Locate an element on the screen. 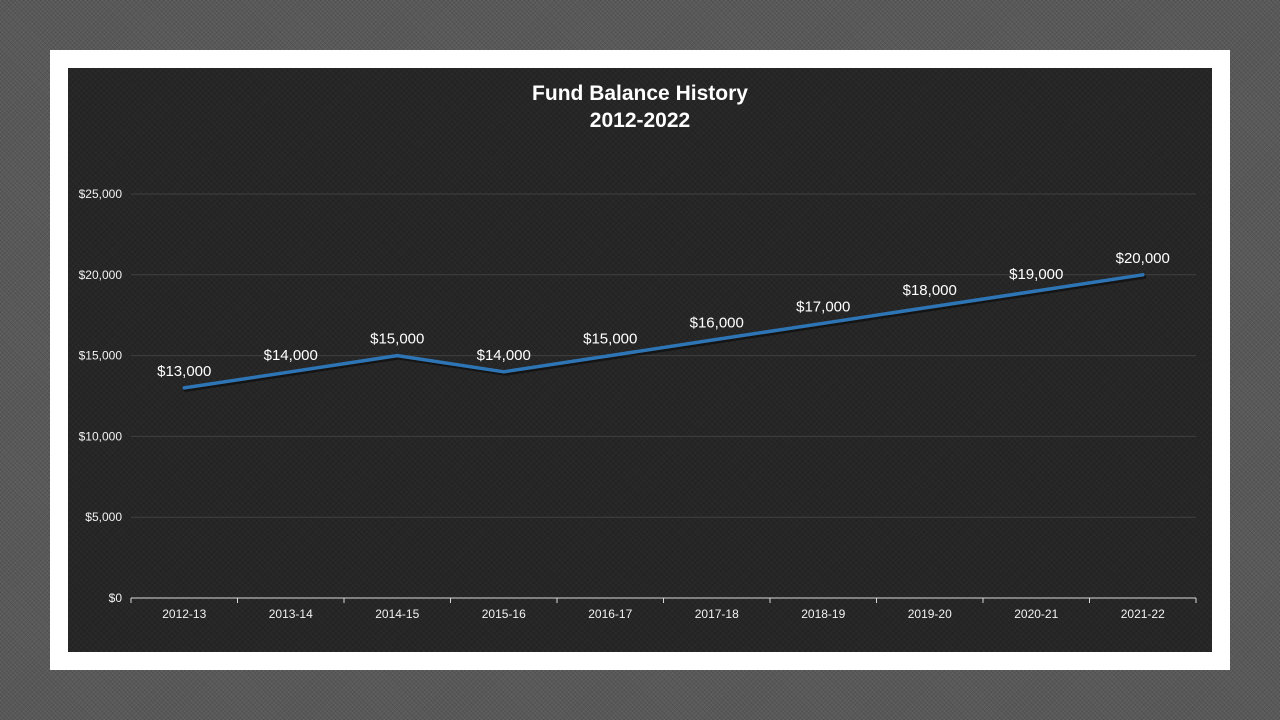 Image resolution: width=1280 pixels, height=720 pixels. y-tick-label: $25,000 is located at coordinates (101, 194).